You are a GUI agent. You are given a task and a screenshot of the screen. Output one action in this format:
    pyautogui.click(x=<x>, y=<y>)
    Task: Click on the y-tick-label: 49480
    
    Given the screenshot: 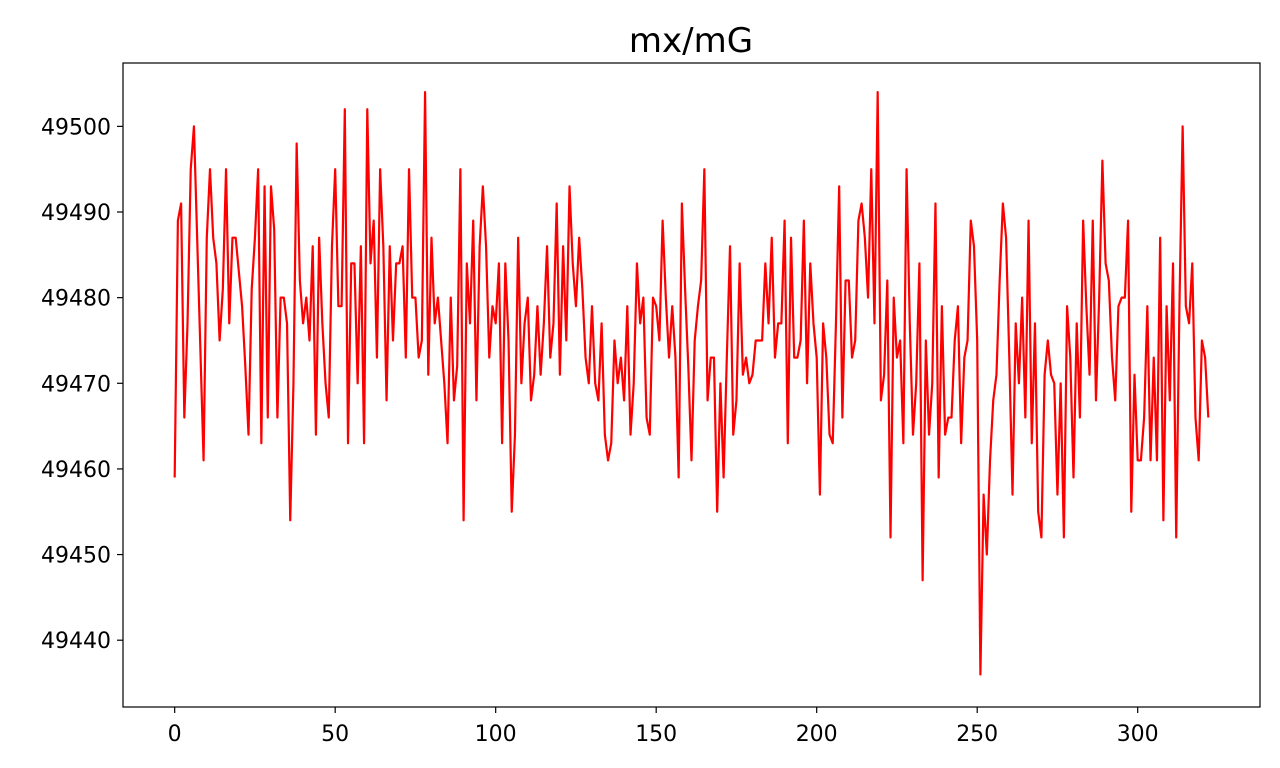 What is the action you would take?
    pyautogui.click(x=76, y=299)
    